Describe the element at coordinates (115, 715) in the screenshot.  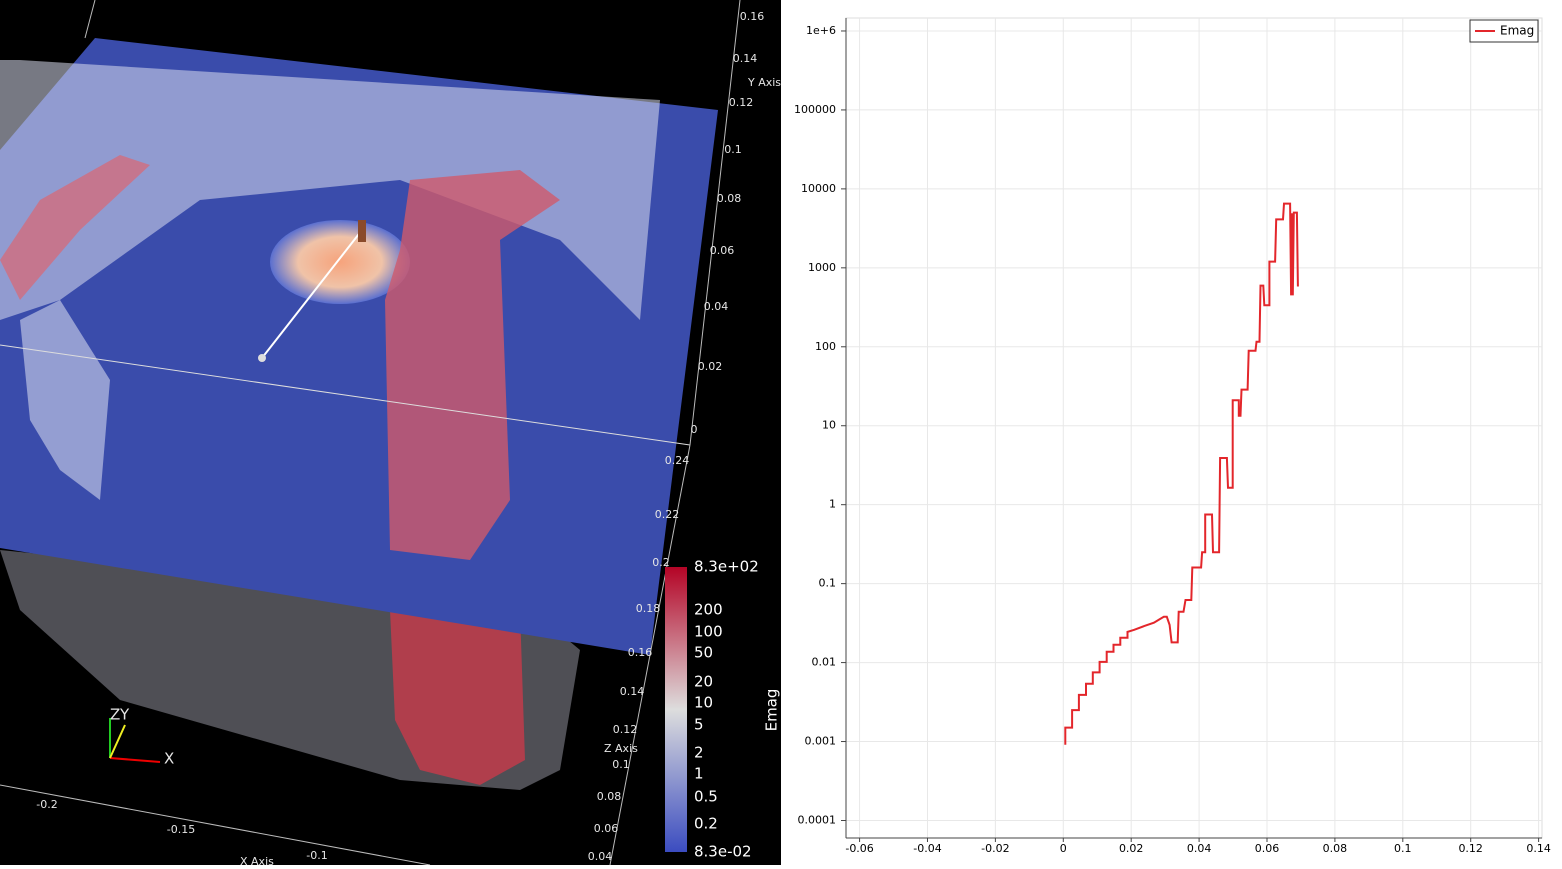
I see `orient-label: Z` at that location.